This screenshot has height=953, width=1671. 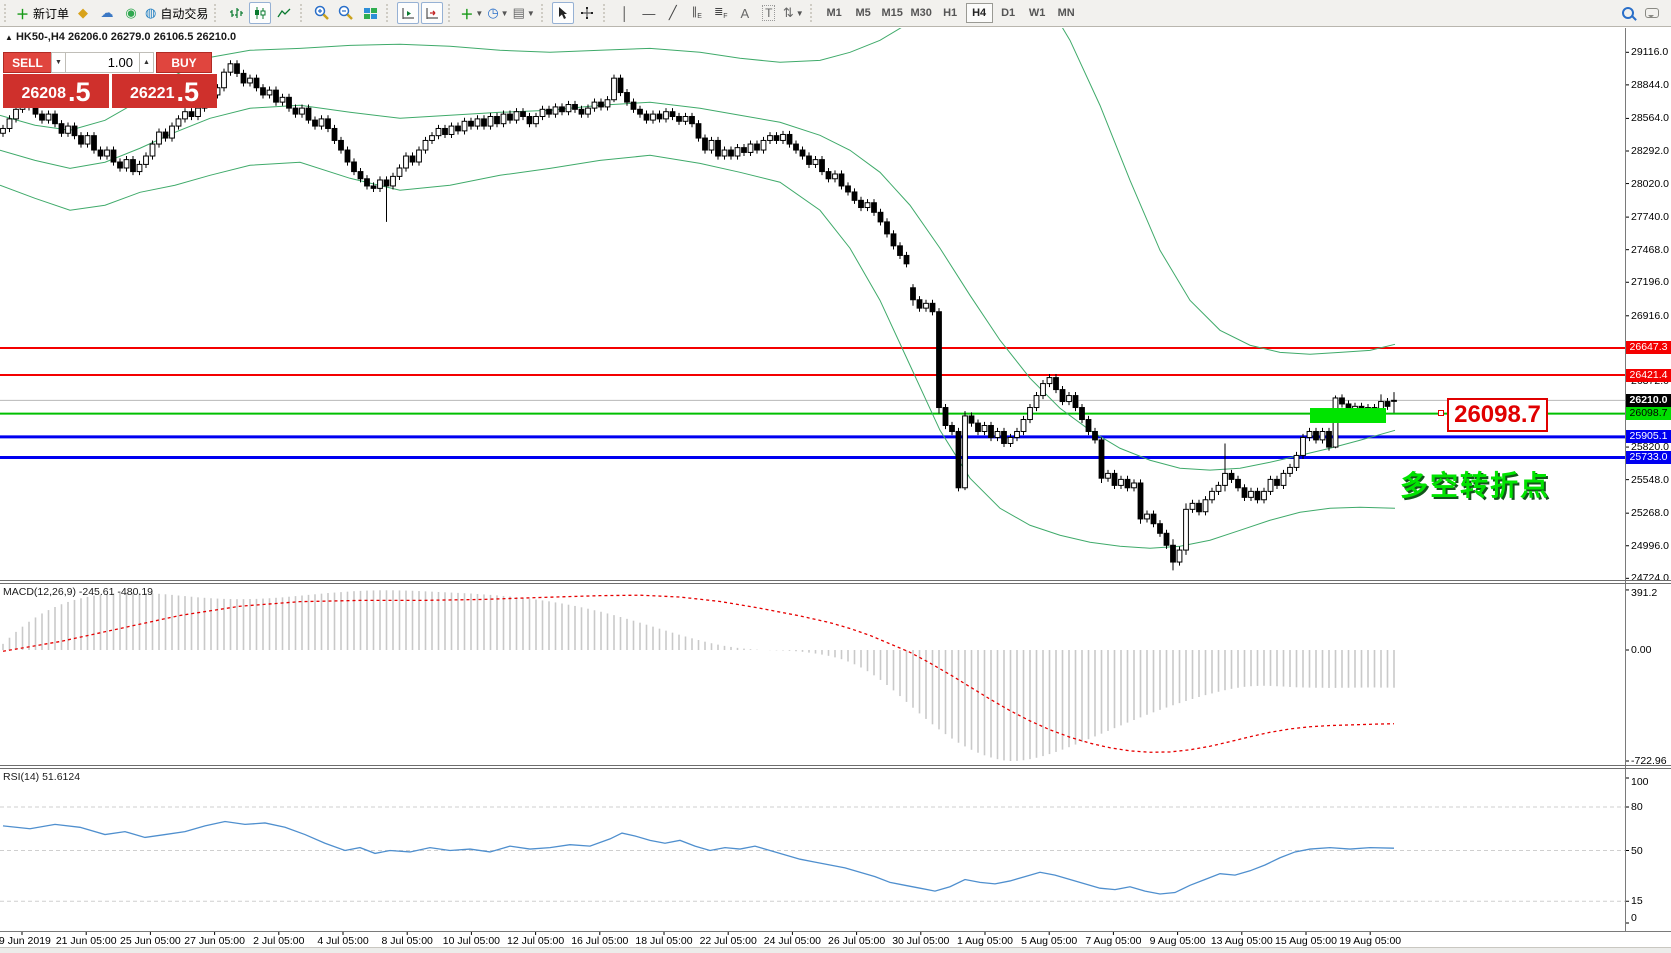 I want to click on axis-label: 15, so click(x=1637, y=901).